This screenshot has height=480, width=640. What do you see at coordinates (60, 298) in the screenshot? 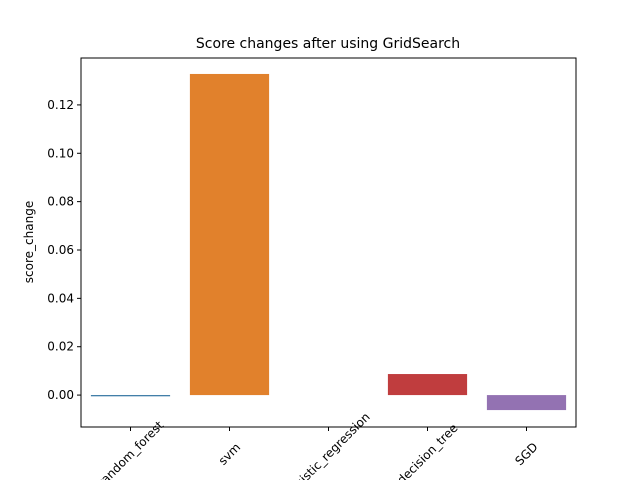
I see `y-tick-label: 0.04` at bounding box center [60, 298].